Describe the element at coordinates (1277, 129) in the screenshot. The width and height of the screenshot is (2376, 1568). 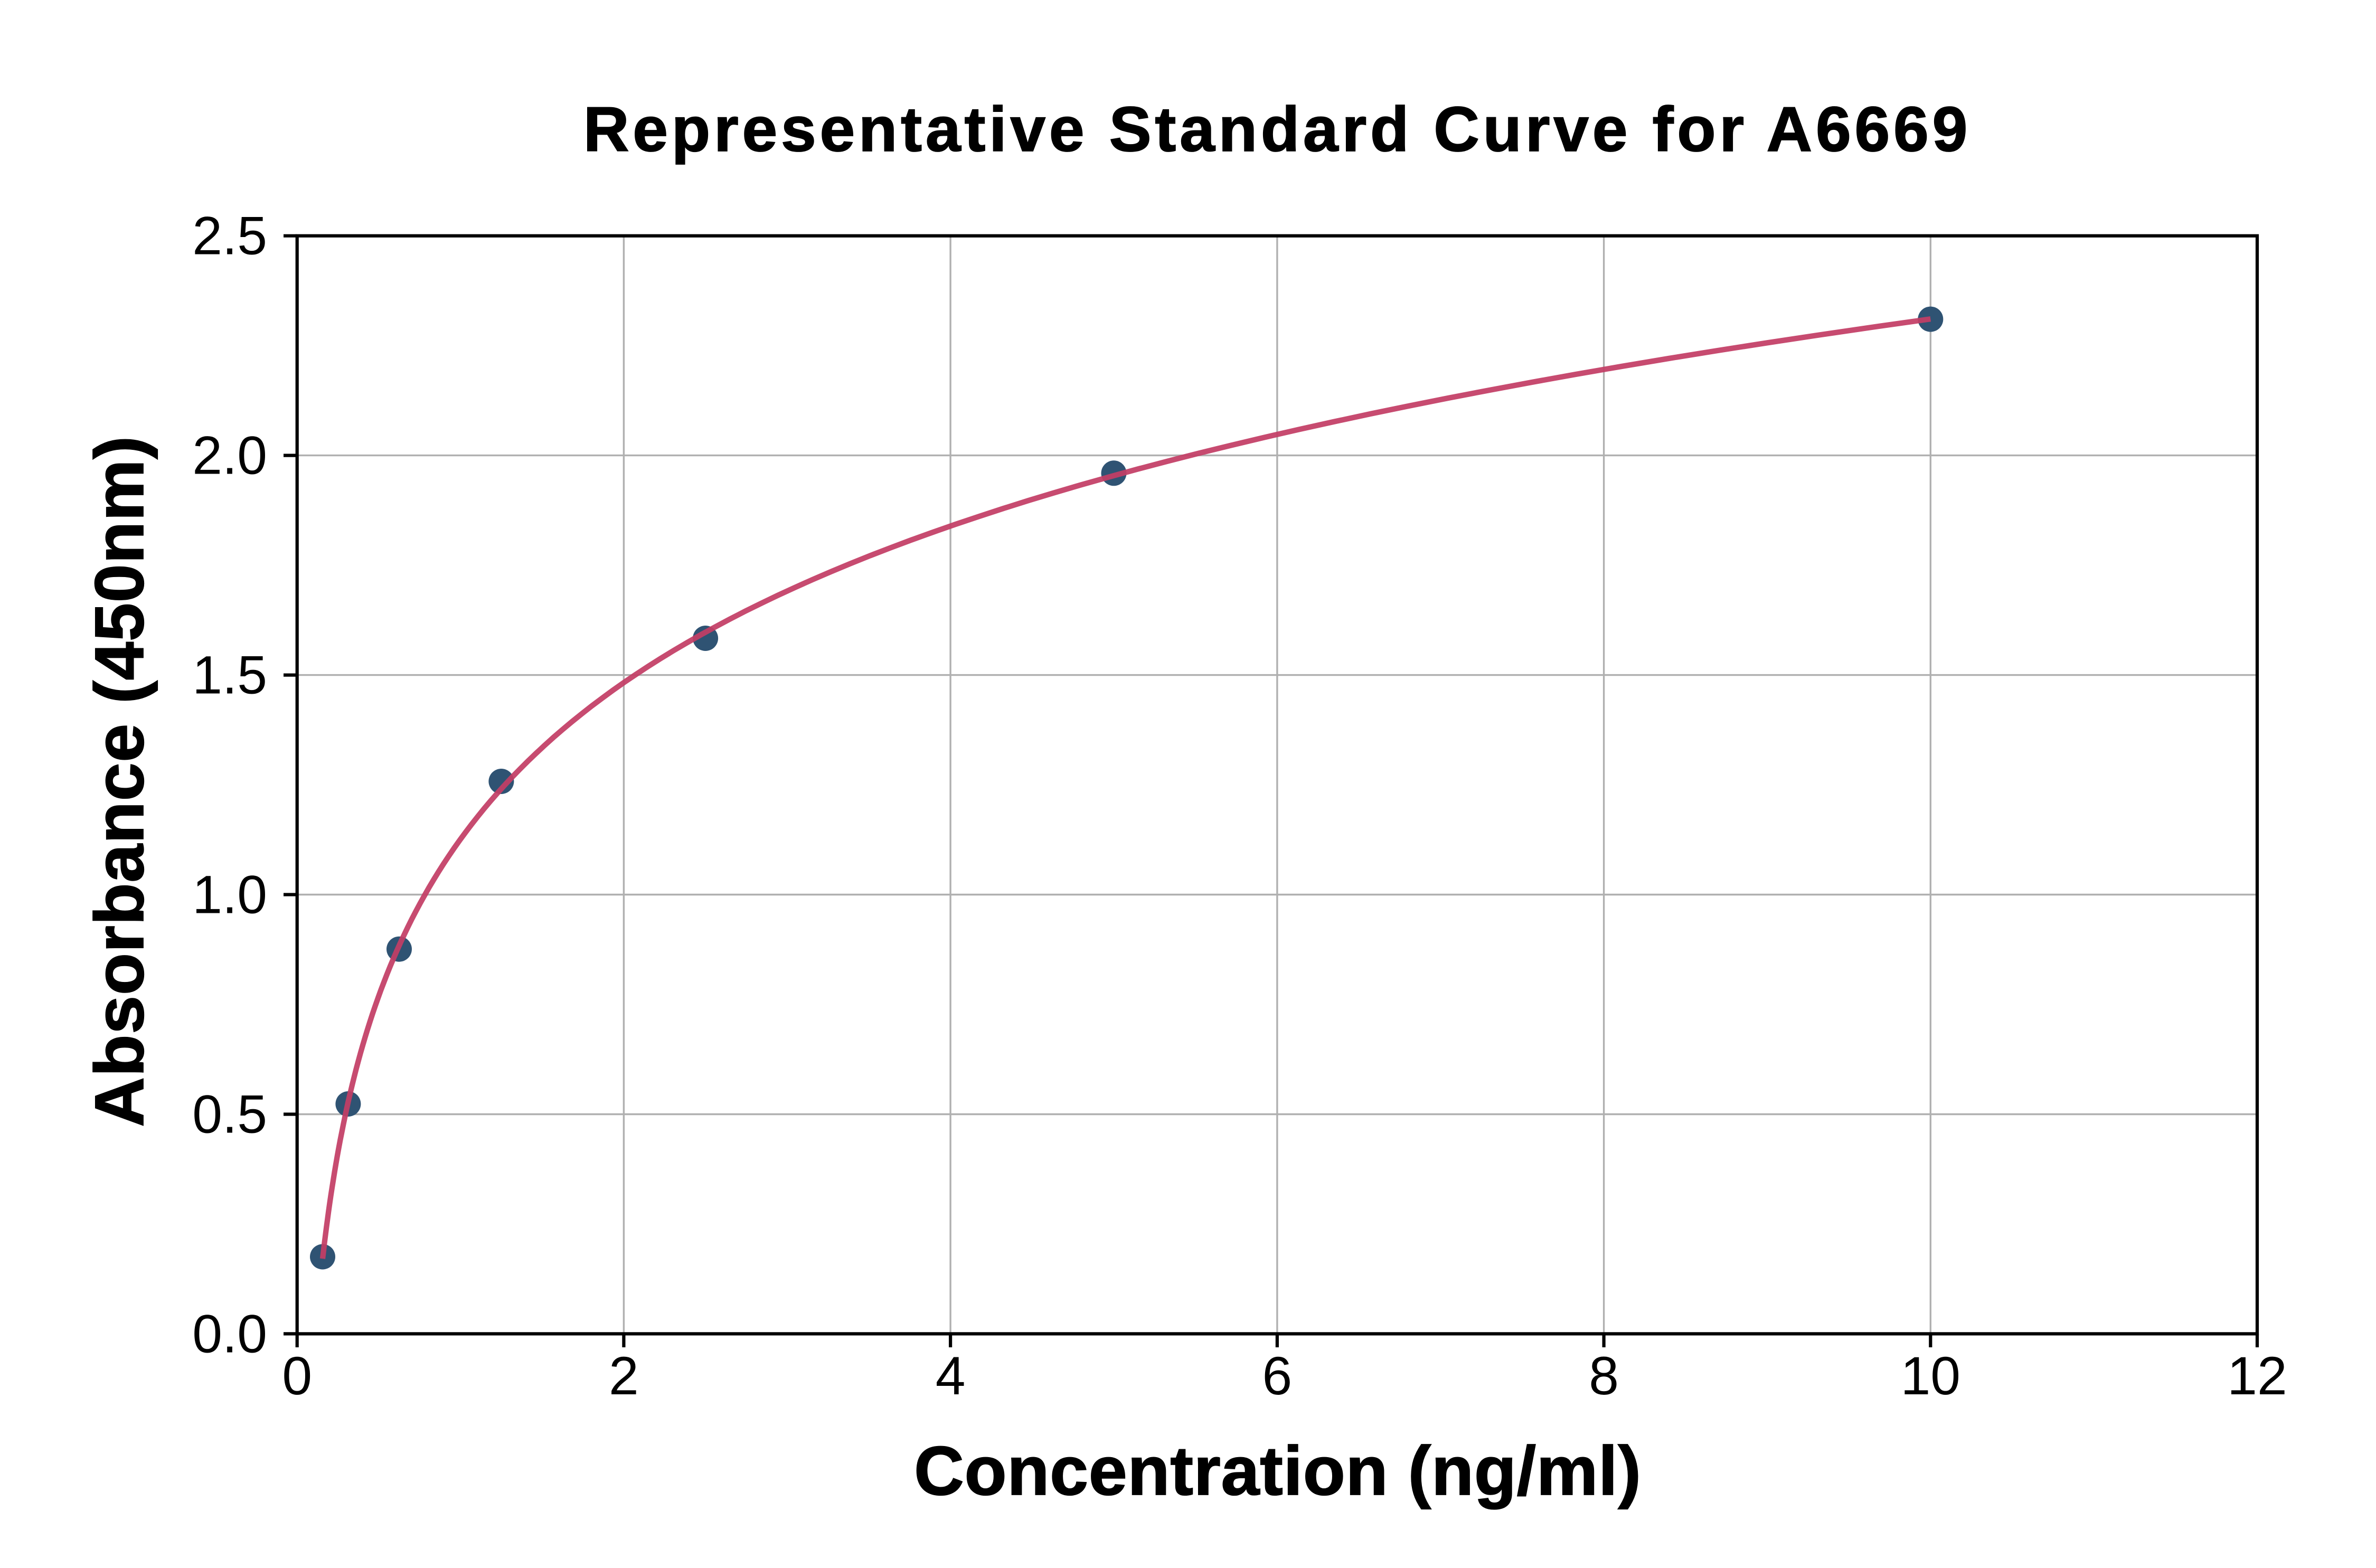
I see `svg-text:Representative Standard Curve: Representative Standard Curve for A6669` at that location.